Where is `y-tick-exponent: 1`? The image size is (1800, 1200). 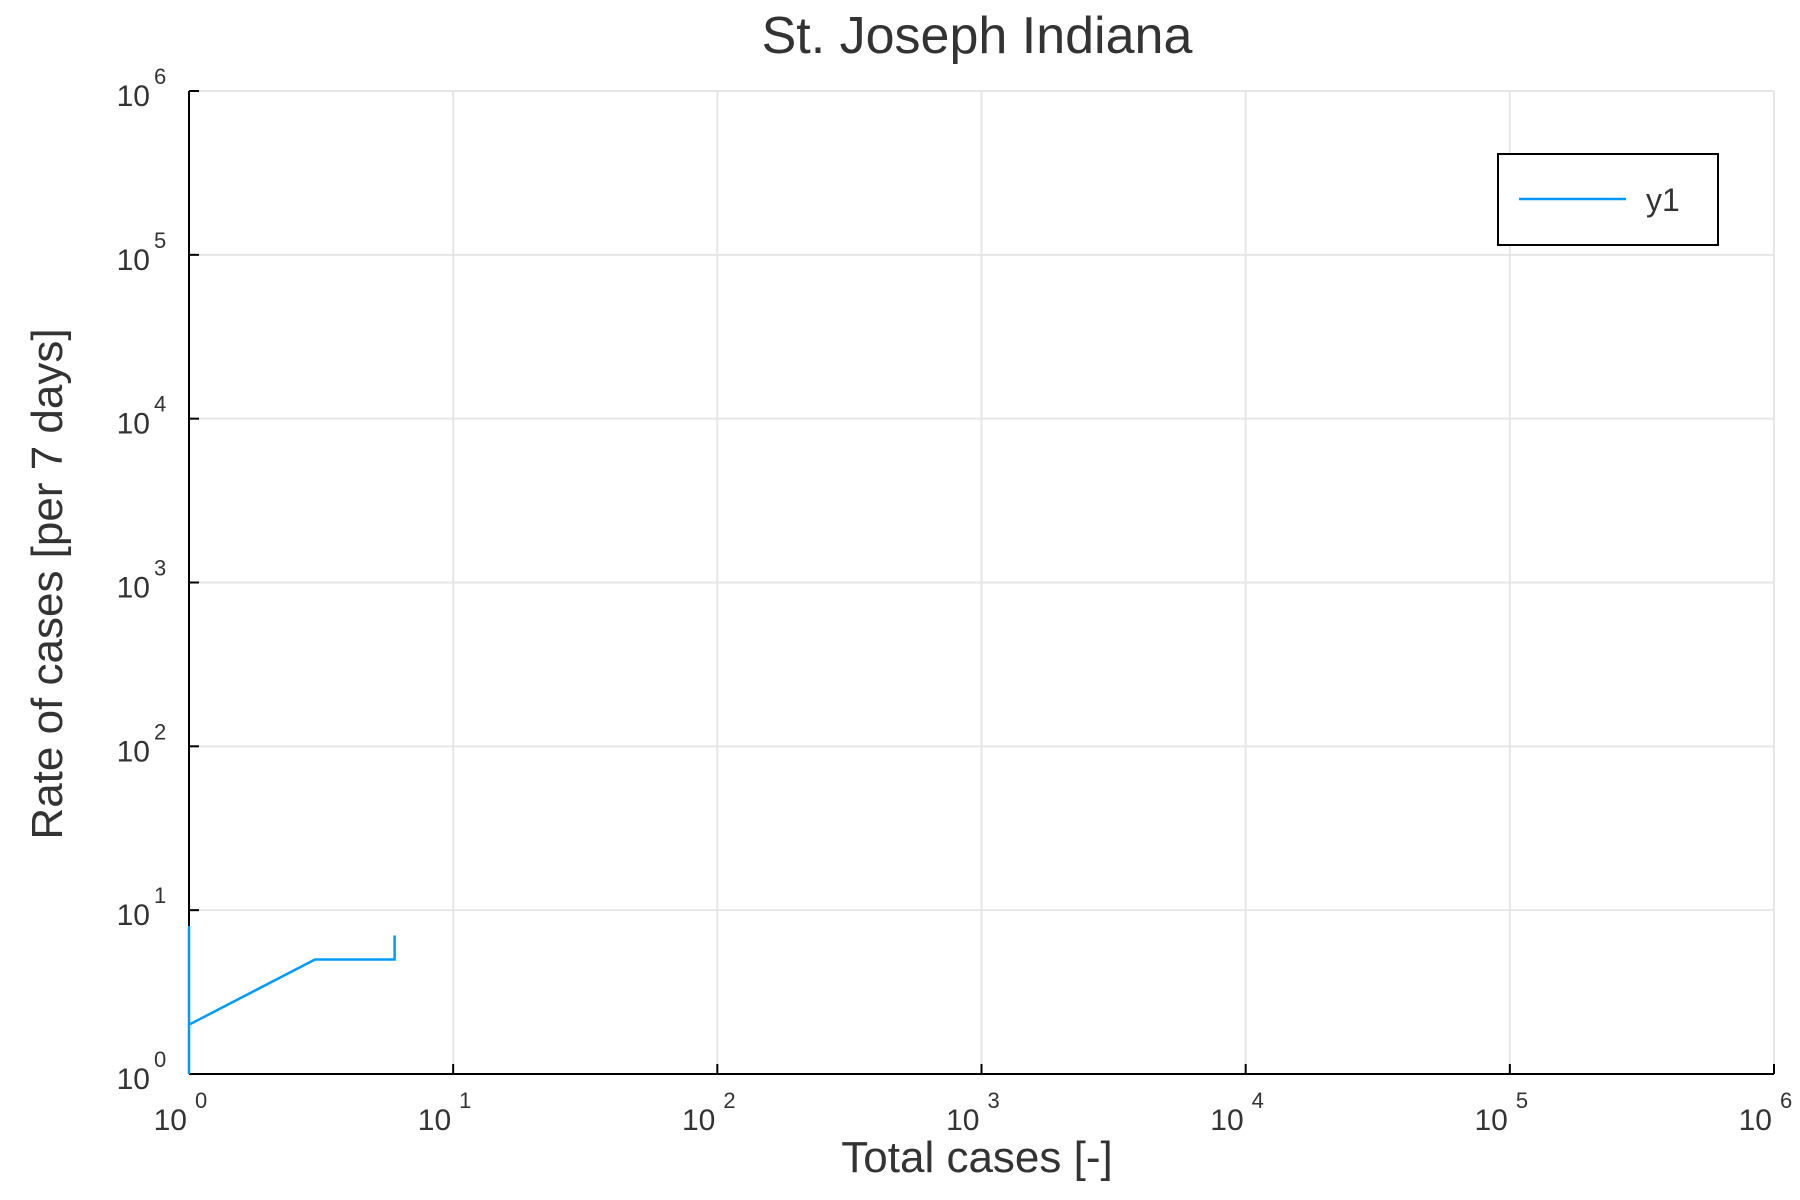
y-tick-exponent: 1 is located at coordinates (160, 895).